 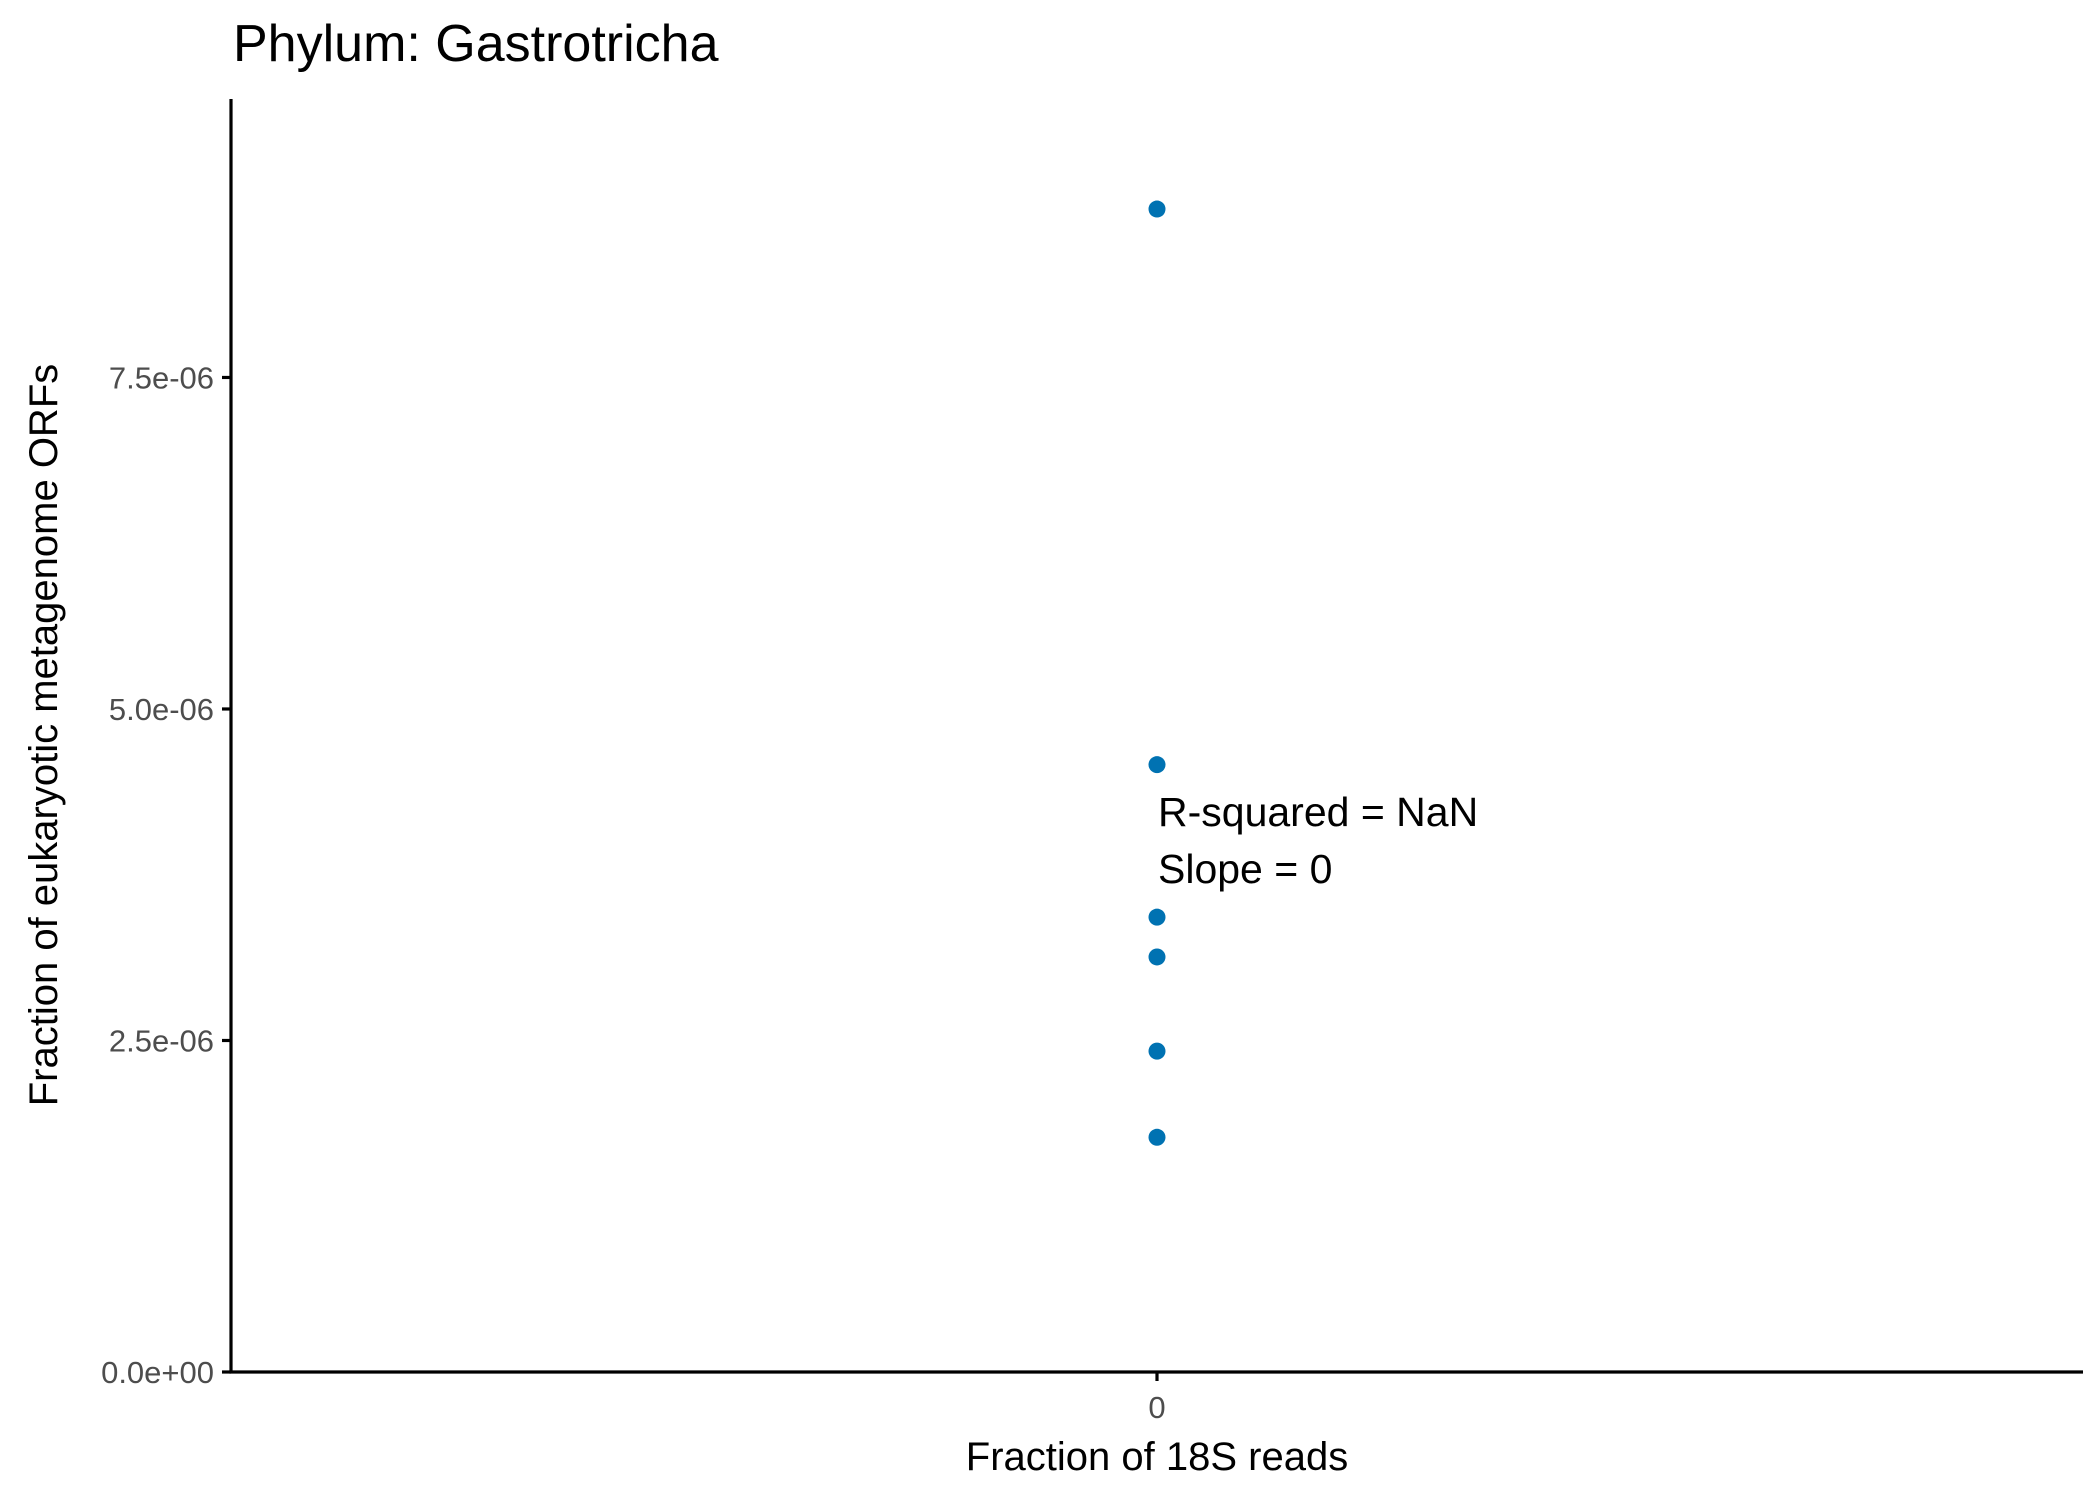 I want to click on y-tick-label: 0.0e+00, so click(x=157, y=1372).